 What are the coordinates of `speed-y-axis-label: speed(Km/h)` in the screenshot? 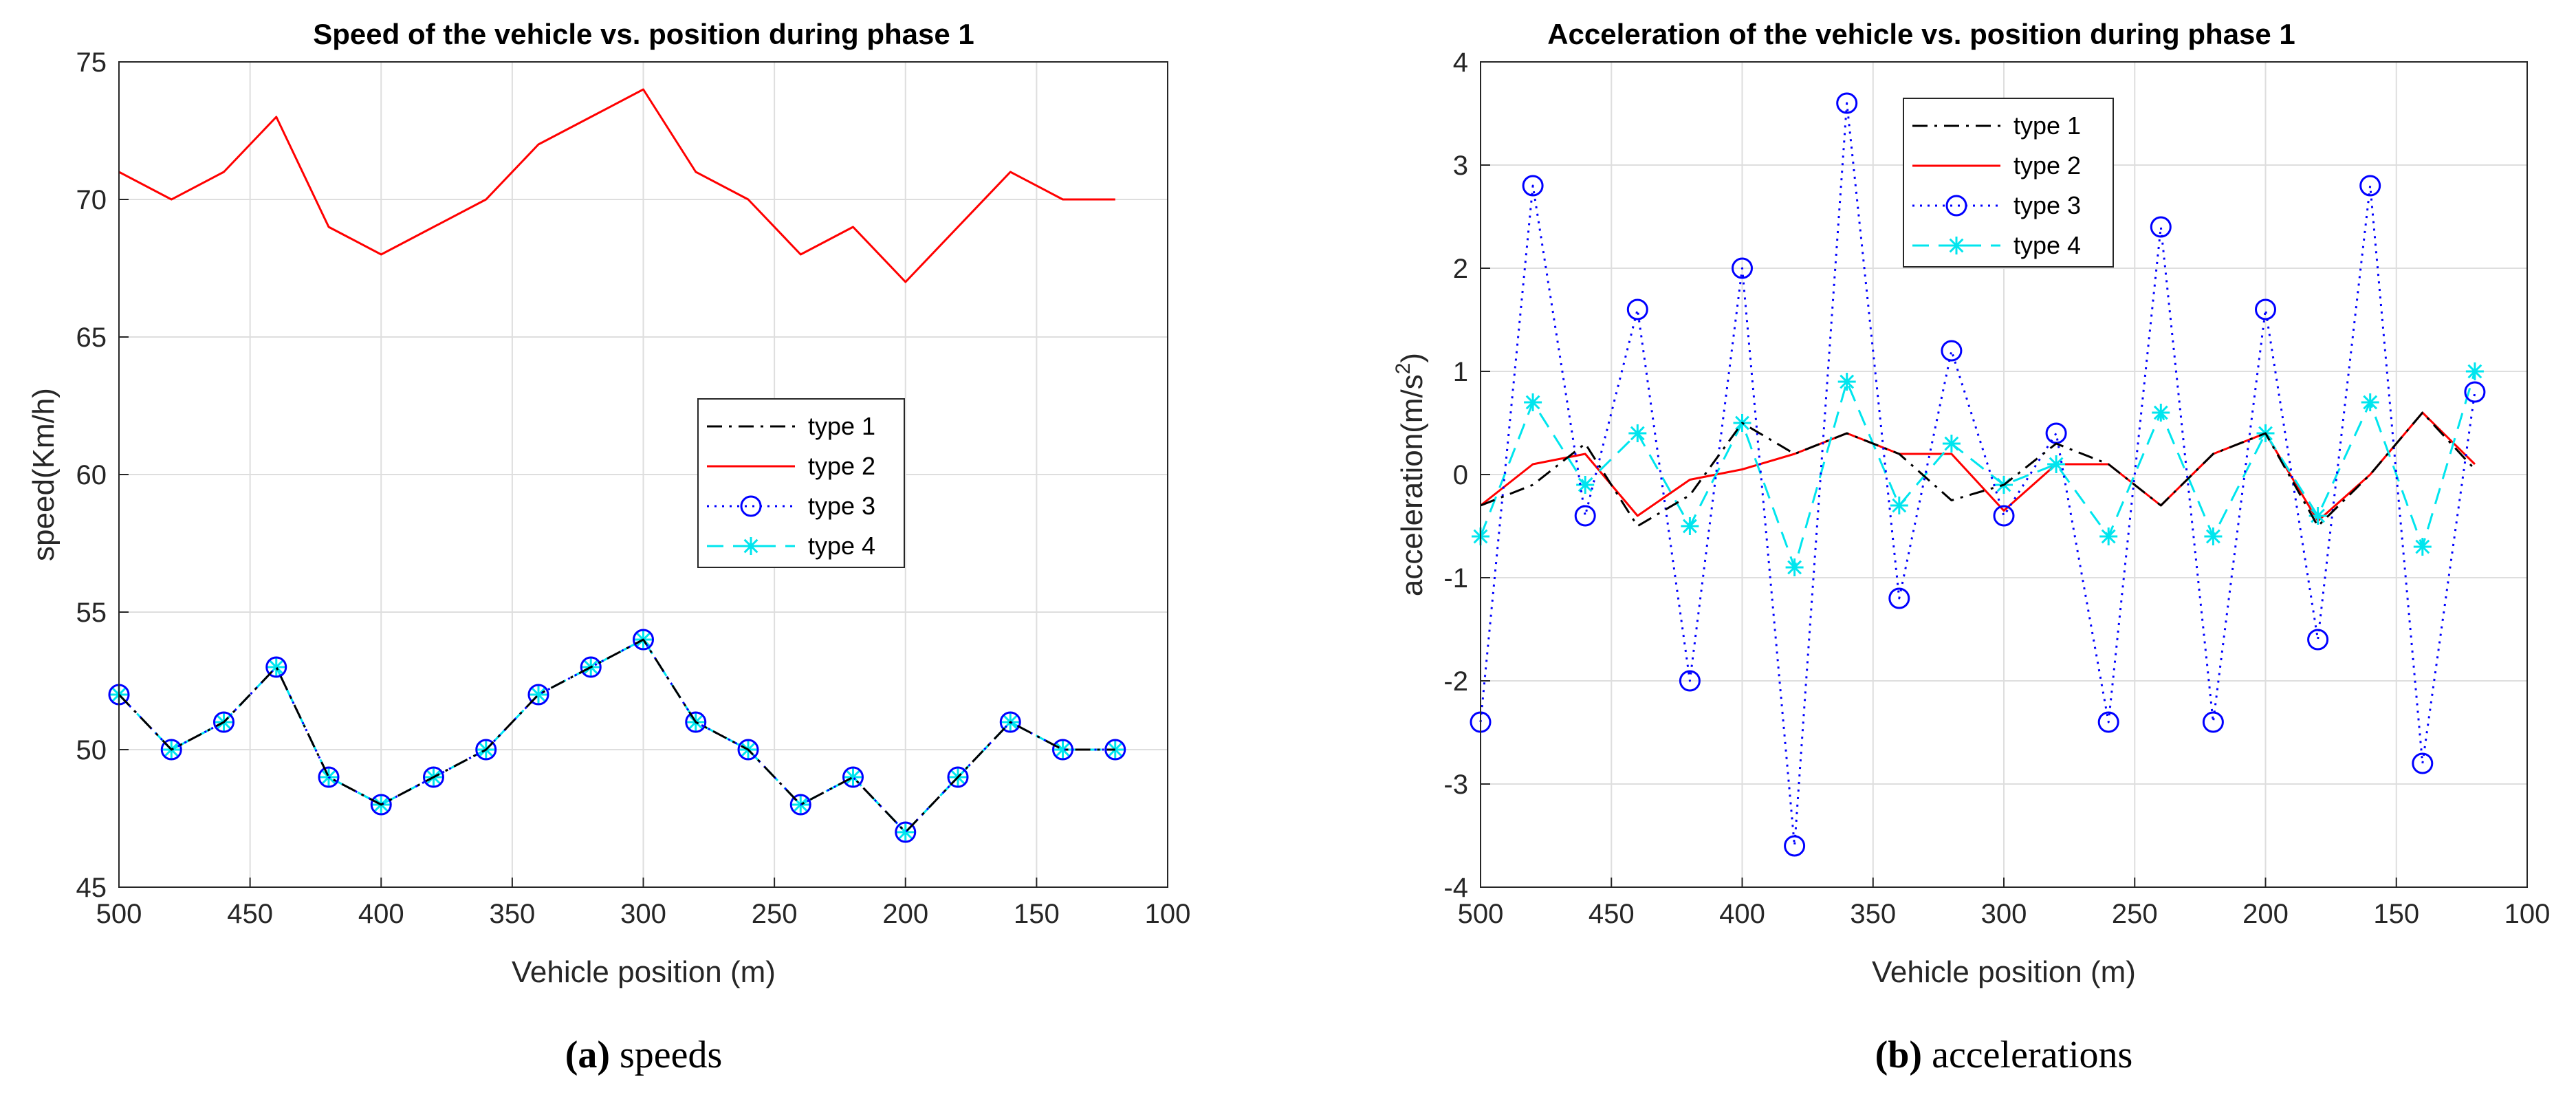 It's located at (44, 475).